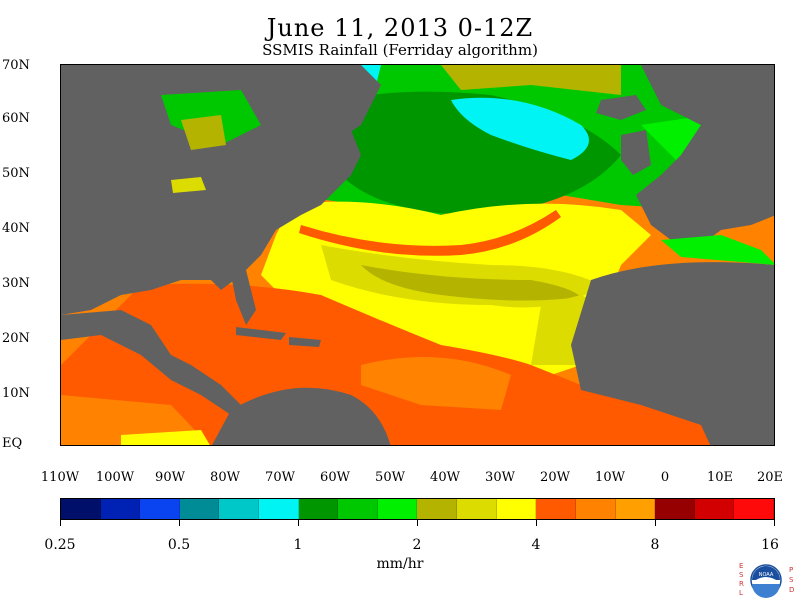  What do you see at coordinates (16, 173) in the screenshot?
I see `lat-label: 50N` at bounding box center [16, 173].